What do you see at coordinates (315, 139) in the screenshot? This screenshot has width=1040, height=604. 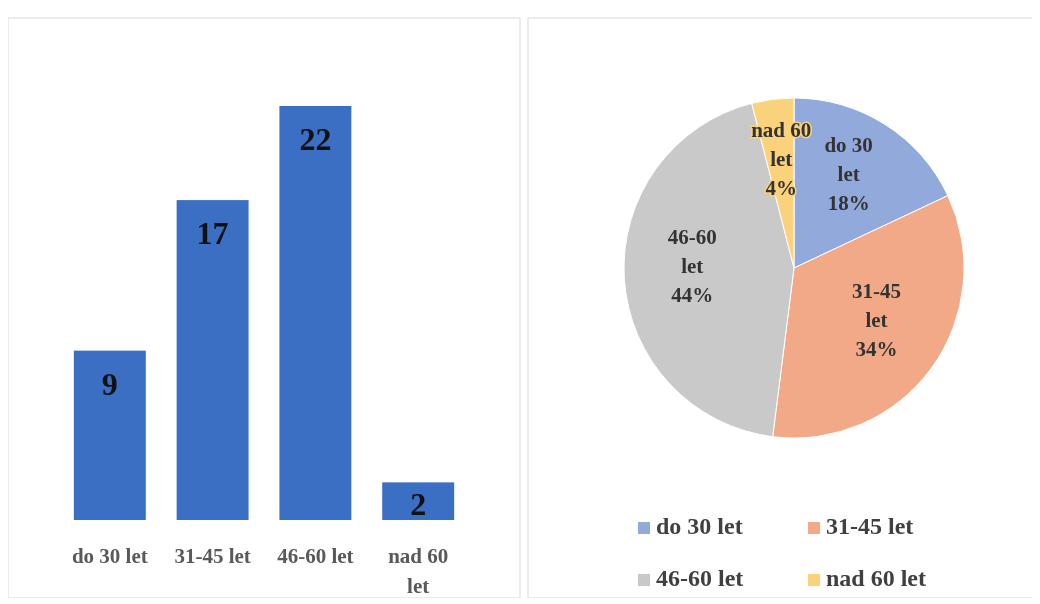 I see `data-label: 22` at bounding box center [315, 139].